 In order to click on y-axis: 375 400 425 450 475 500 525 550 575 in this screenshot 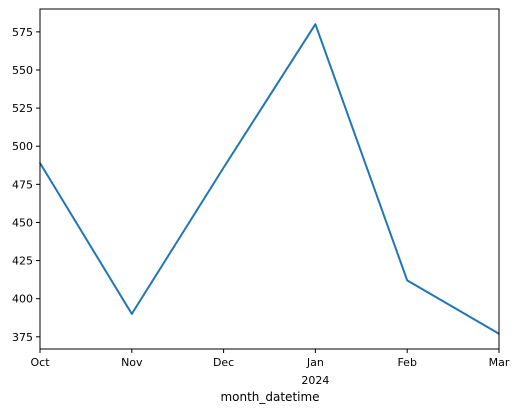, I will do `click(26, 185)`.